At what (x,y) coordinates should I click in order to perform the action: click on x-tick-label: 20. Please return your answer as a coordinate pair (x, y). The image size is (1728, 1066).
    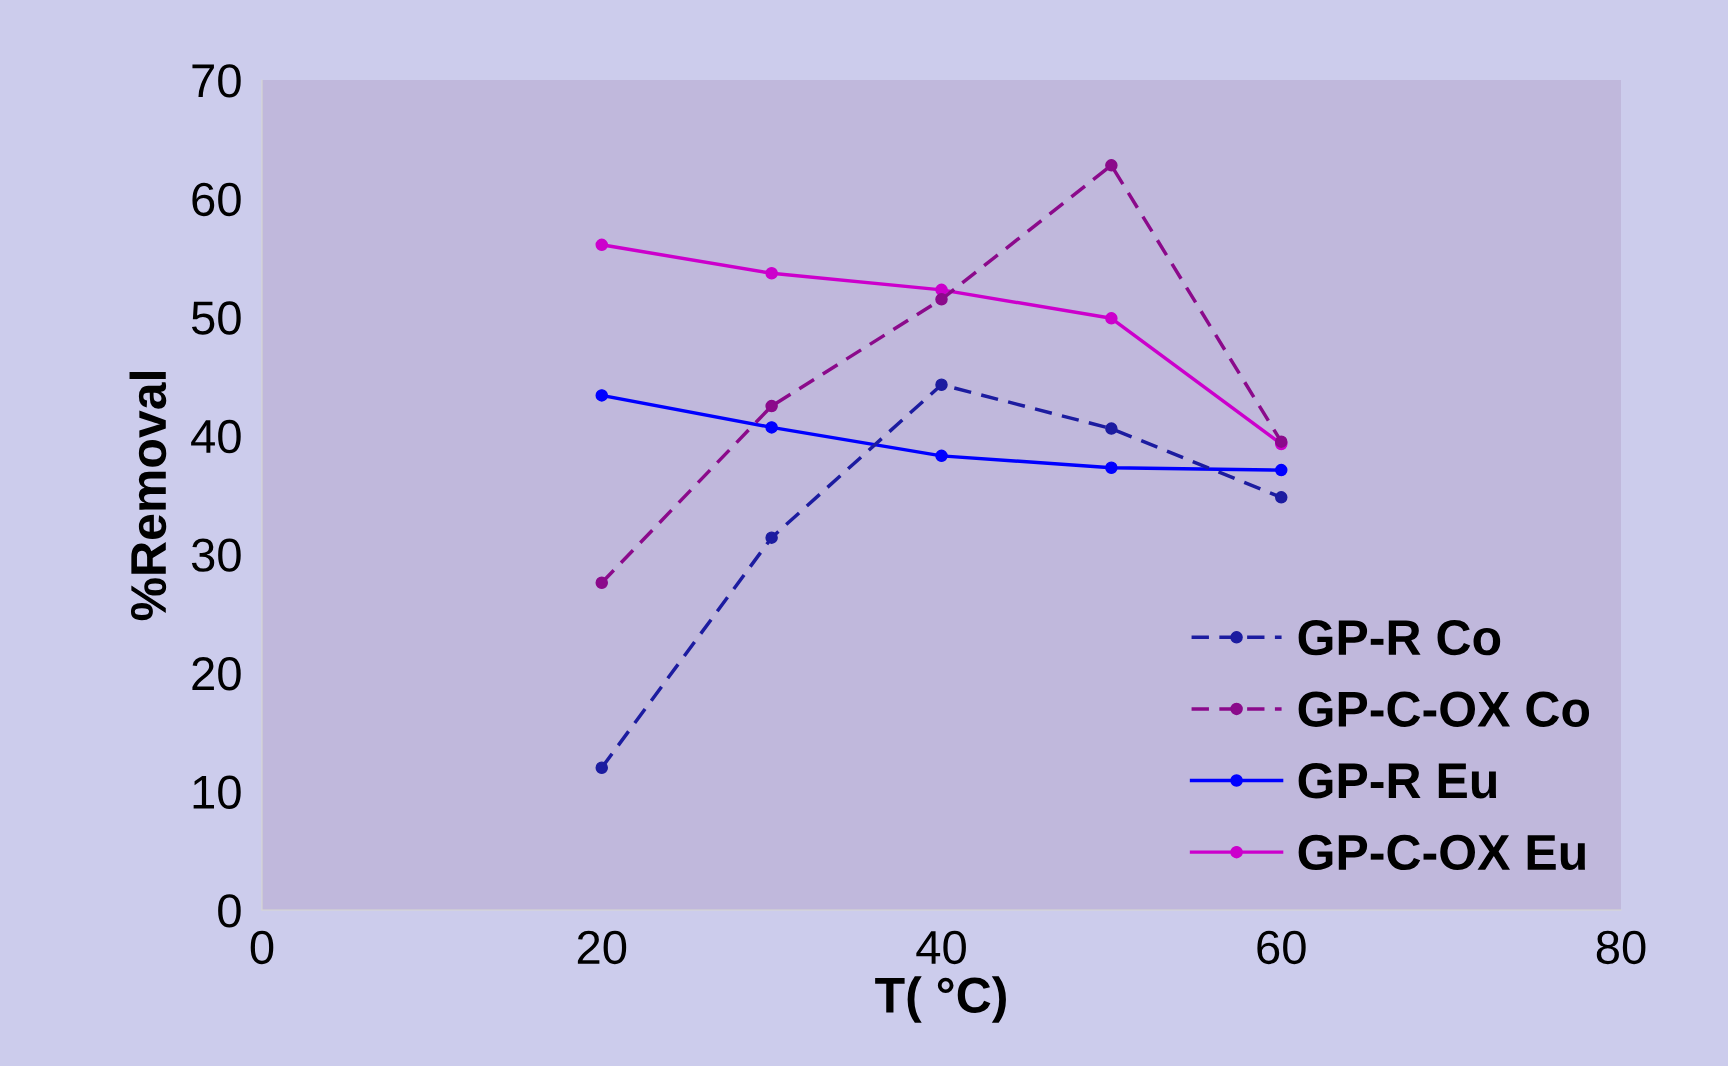
    Looking at the image, I should click on (602, 947).